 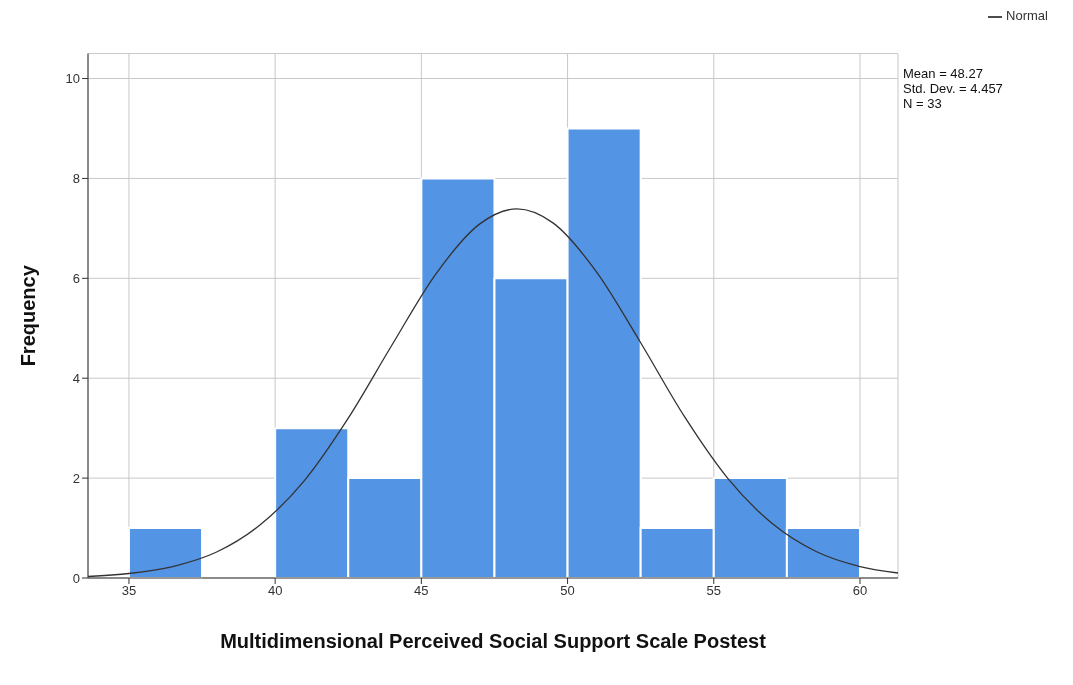 I want to click on x-tick-label: 40, so click(x=275, y=591).